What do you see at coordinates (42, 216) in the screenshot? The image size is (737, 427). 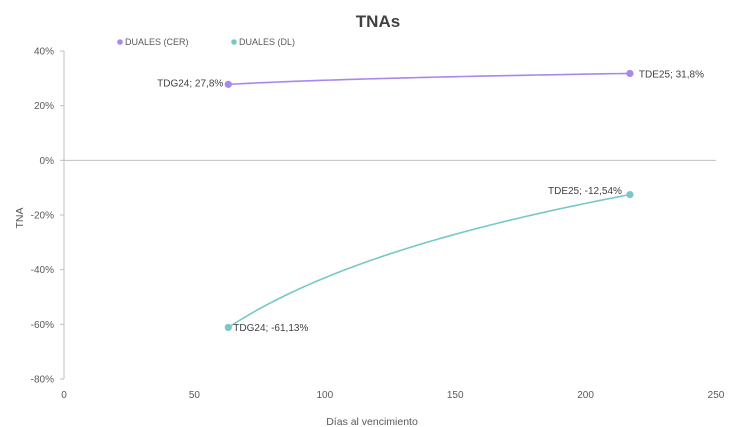 I see `y-tick-label: -20%` at bounding box center [42, 216].